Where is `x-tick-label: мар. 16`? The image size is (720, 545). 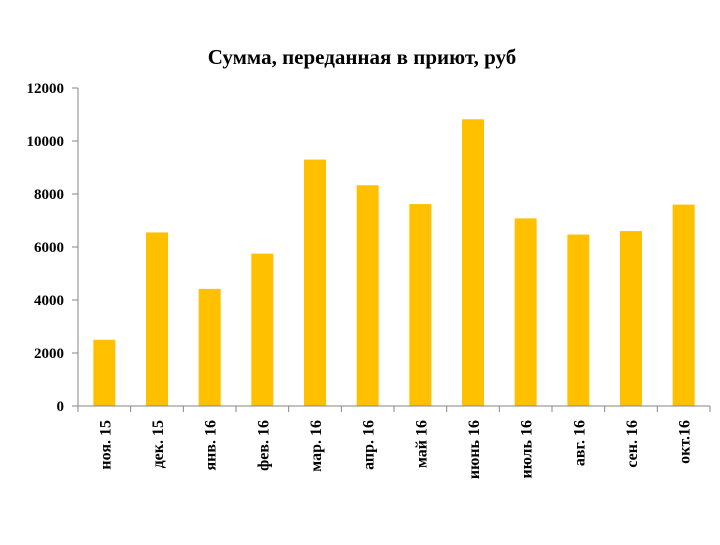 x-tick-label: мар. 16 is located at coordinates (316, 446).